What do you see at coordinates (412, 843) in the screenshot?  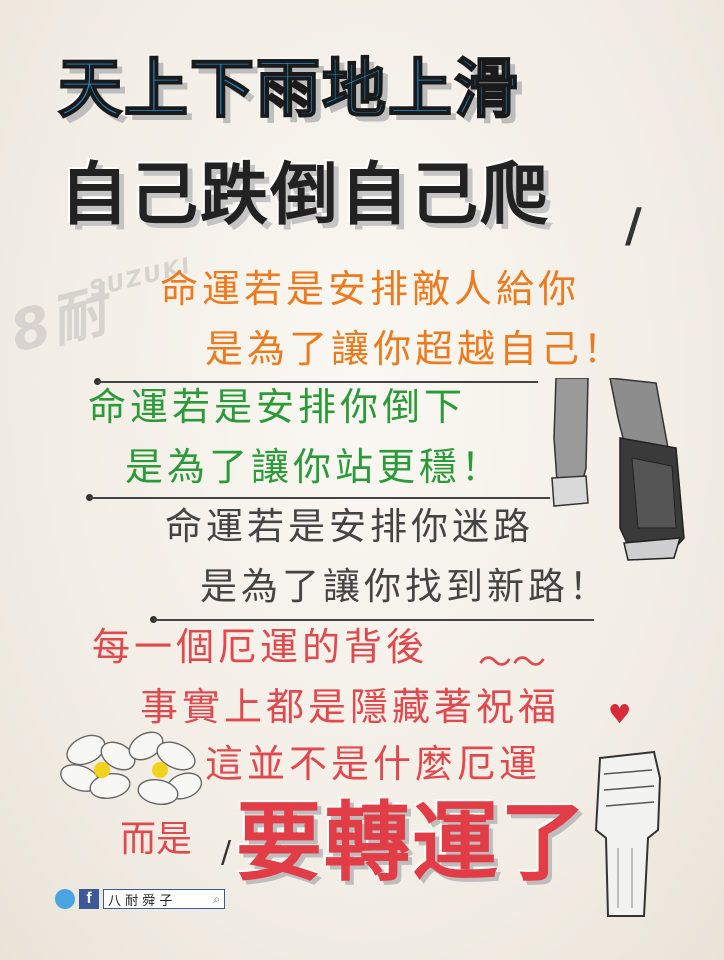 I see `headline-turn-luck: 要轉運了` at bounding box center [412, 843].